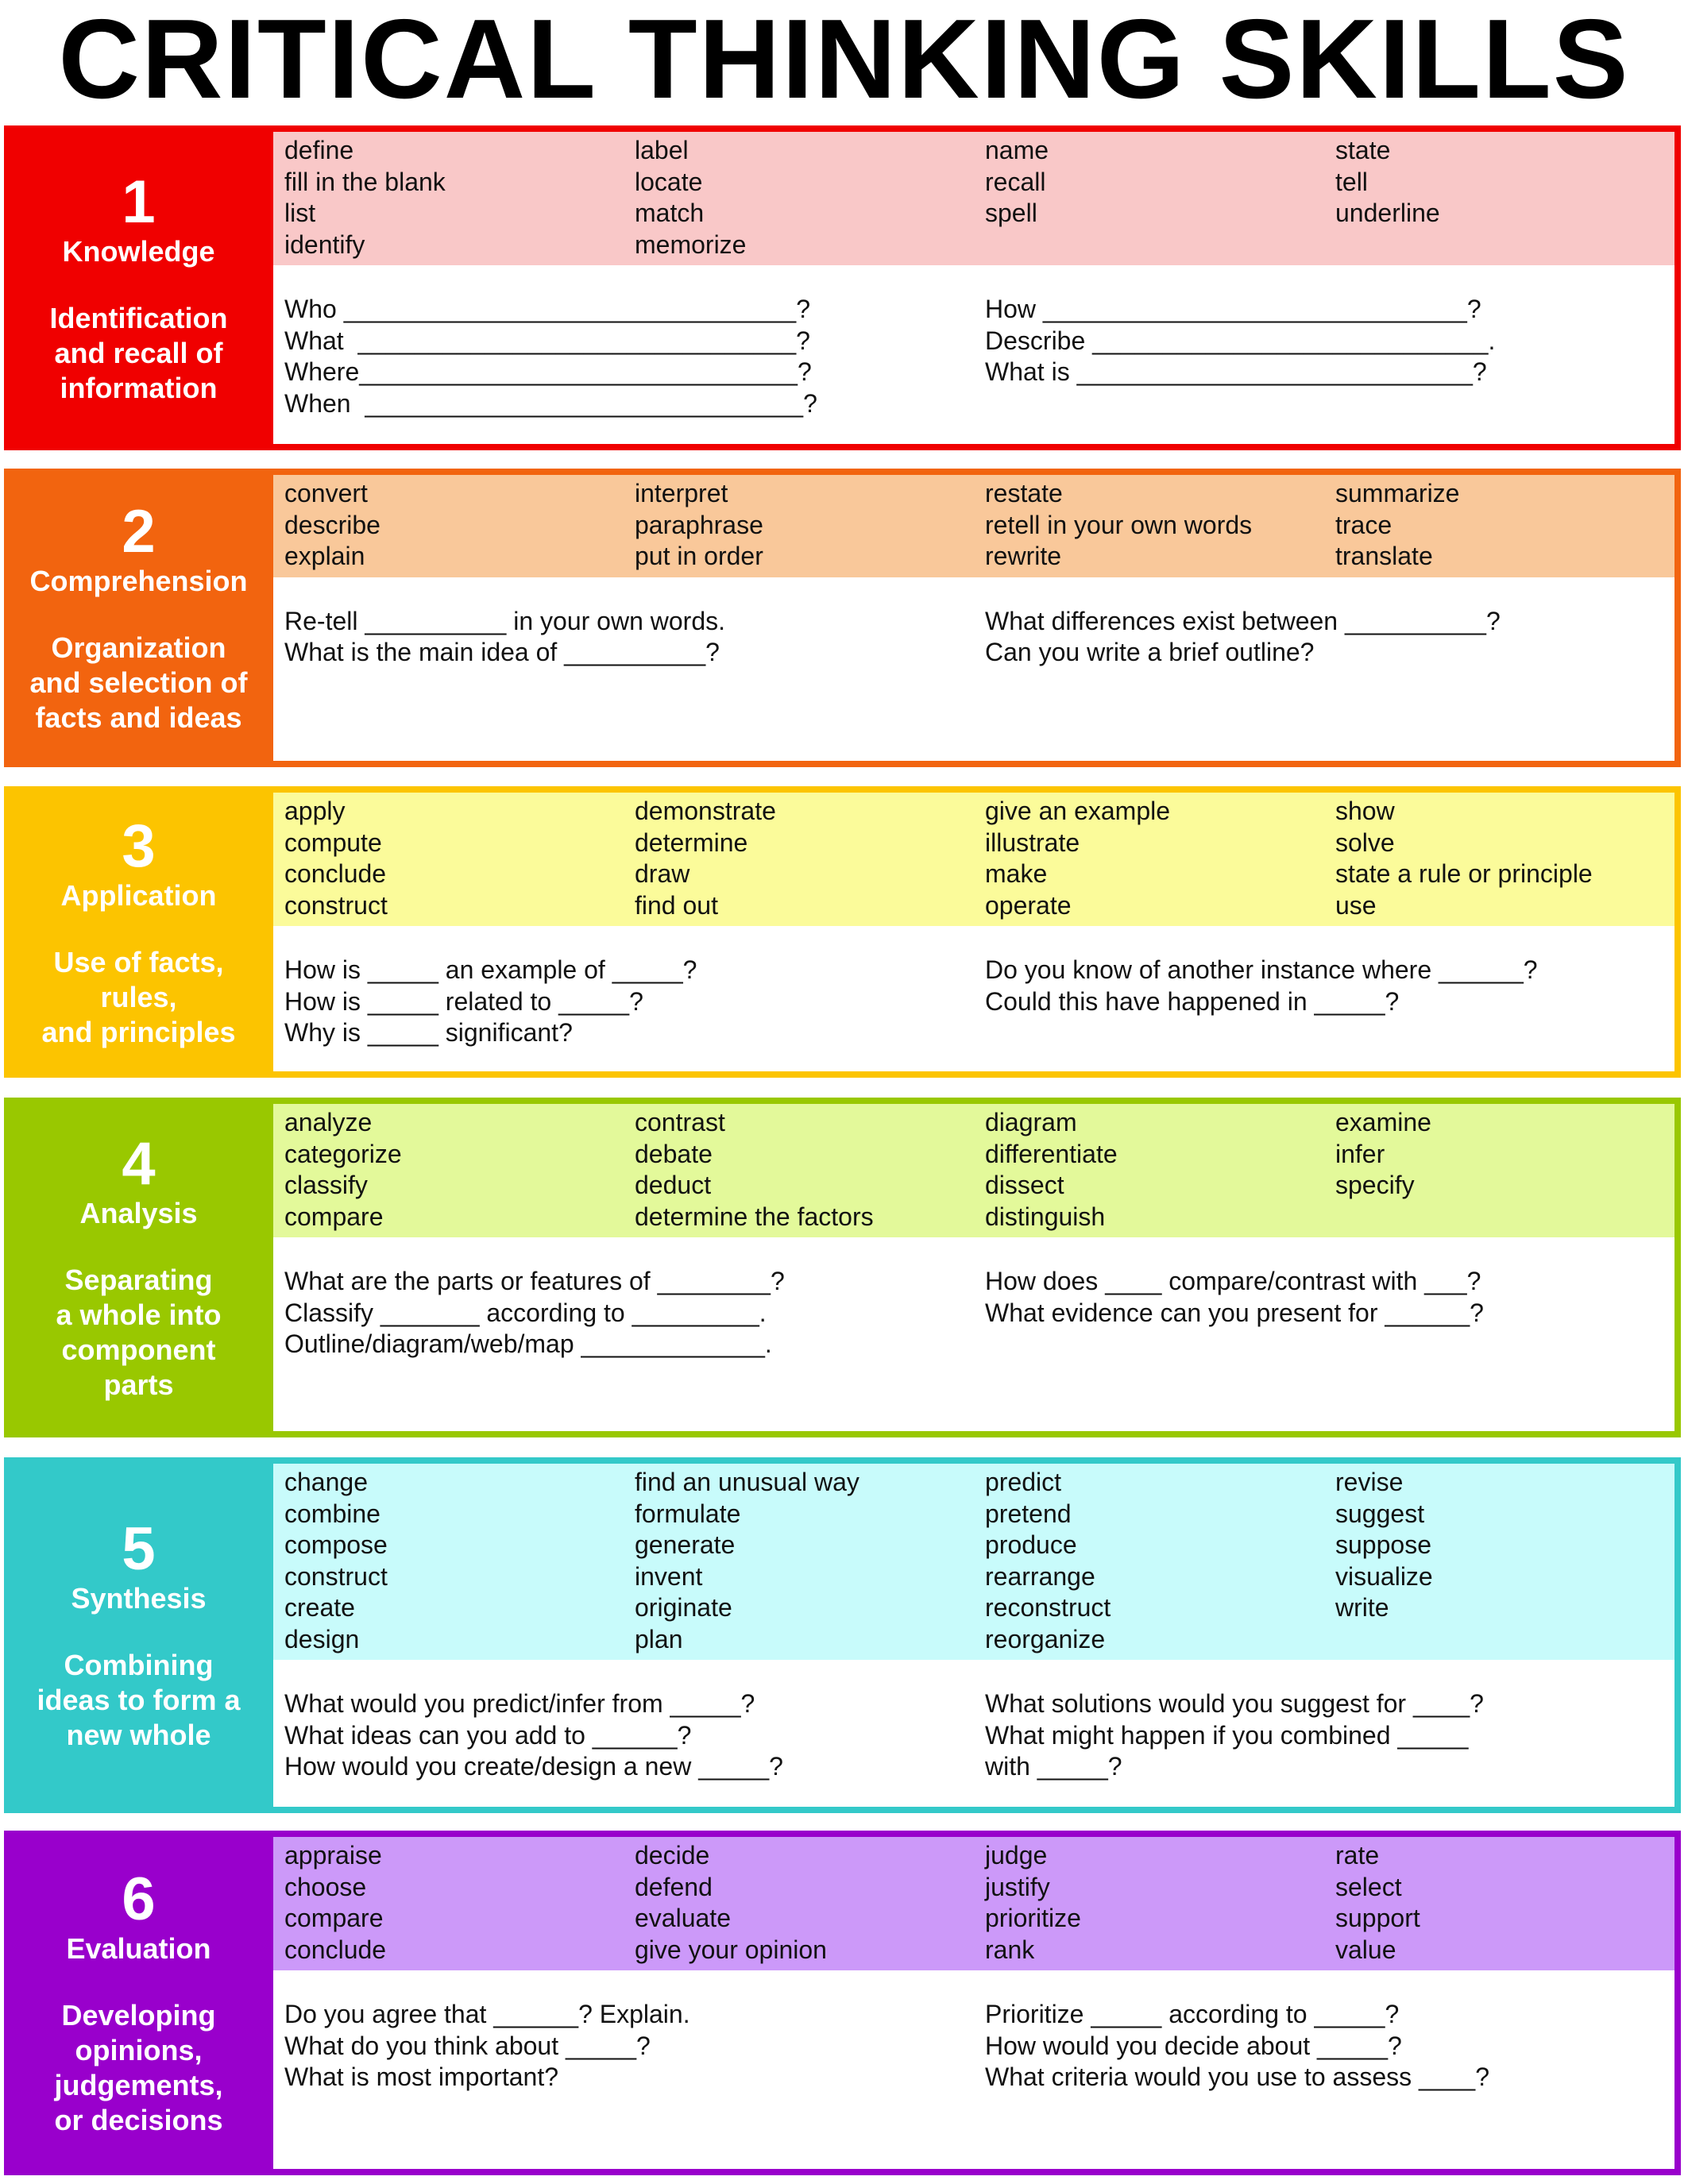 The height and width of the screenshot is (2184, 1688). Describe the element at coordinates (421, 2076) in the screenshot. I see `question-prompt: What is most important?` at that location.